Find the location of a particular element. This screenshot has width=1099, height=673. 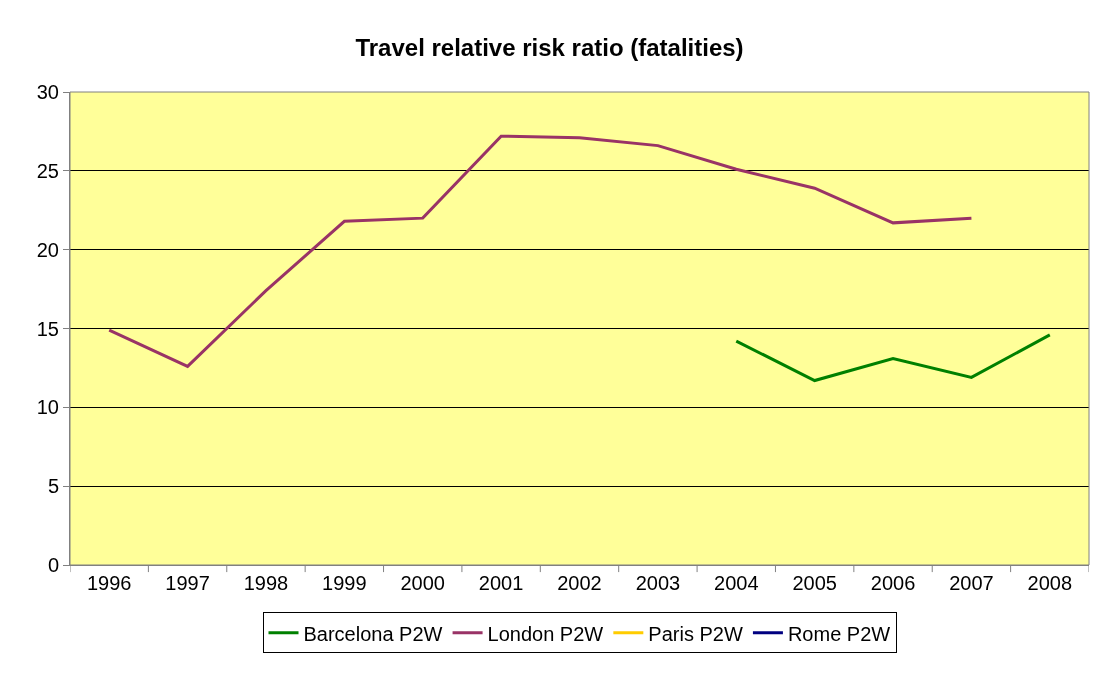

line-series is located at coordinates (893, 358).